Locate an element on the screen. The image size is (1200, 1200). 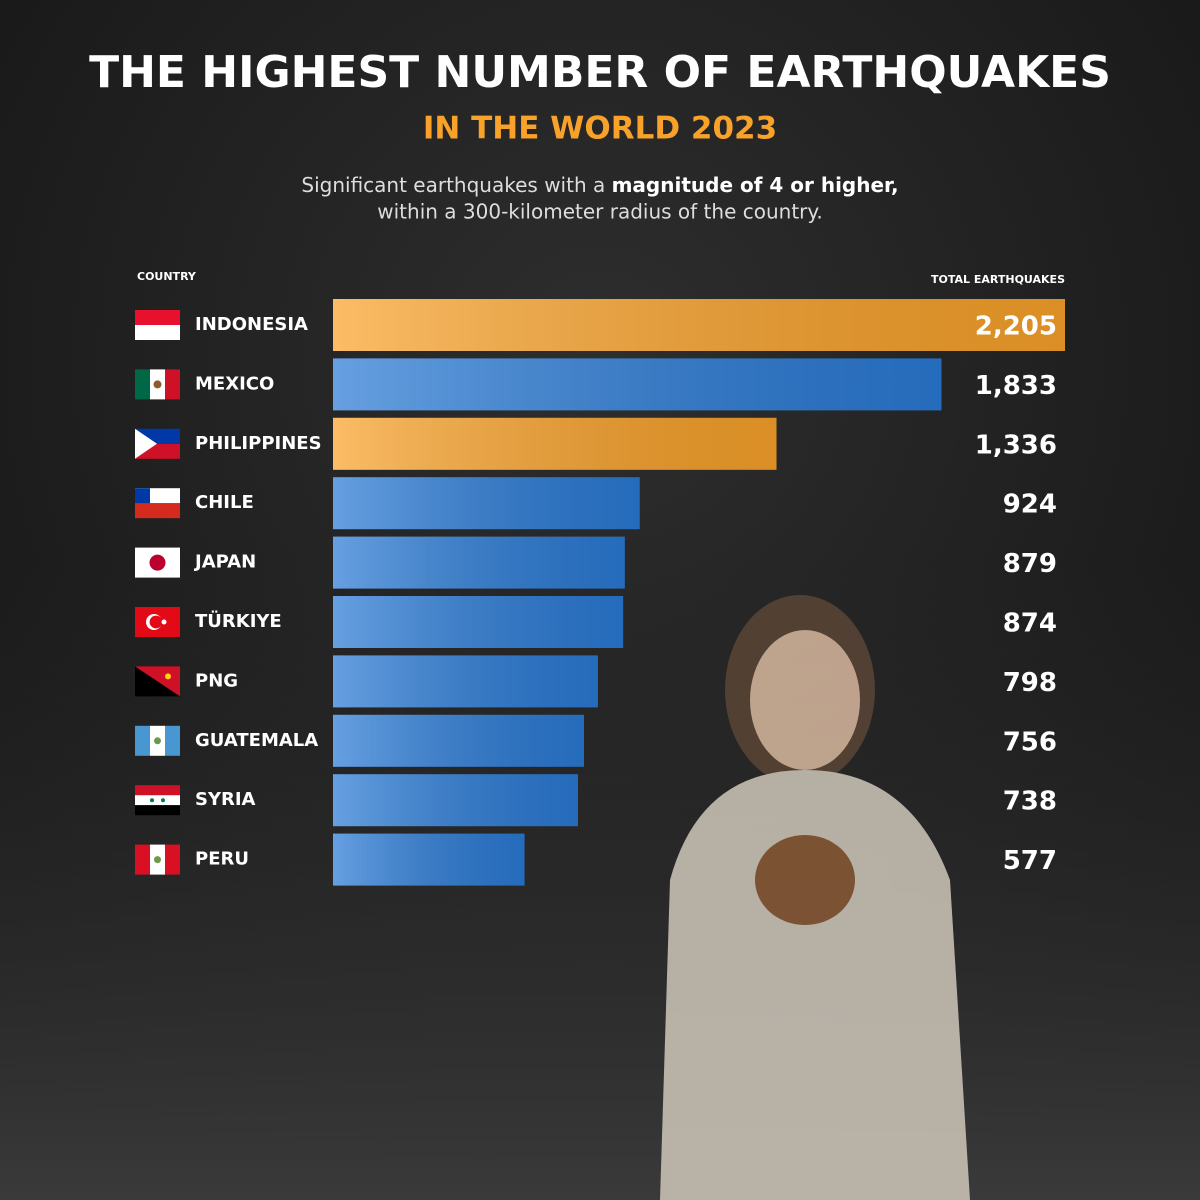
value-label: 924 is located at coordinates (1030, 505).